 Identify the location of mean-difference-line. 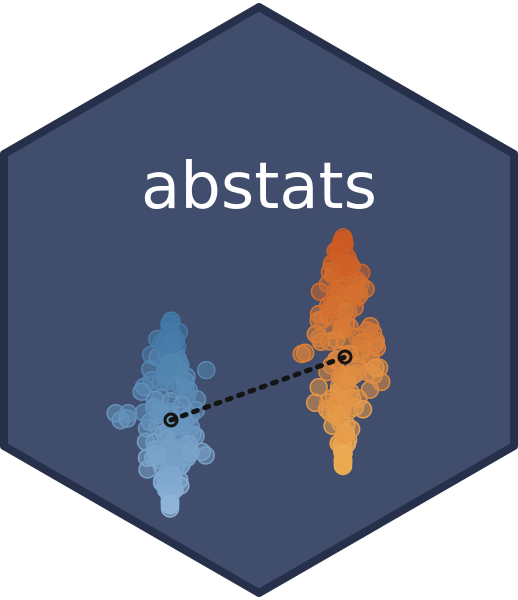
(258, 388).